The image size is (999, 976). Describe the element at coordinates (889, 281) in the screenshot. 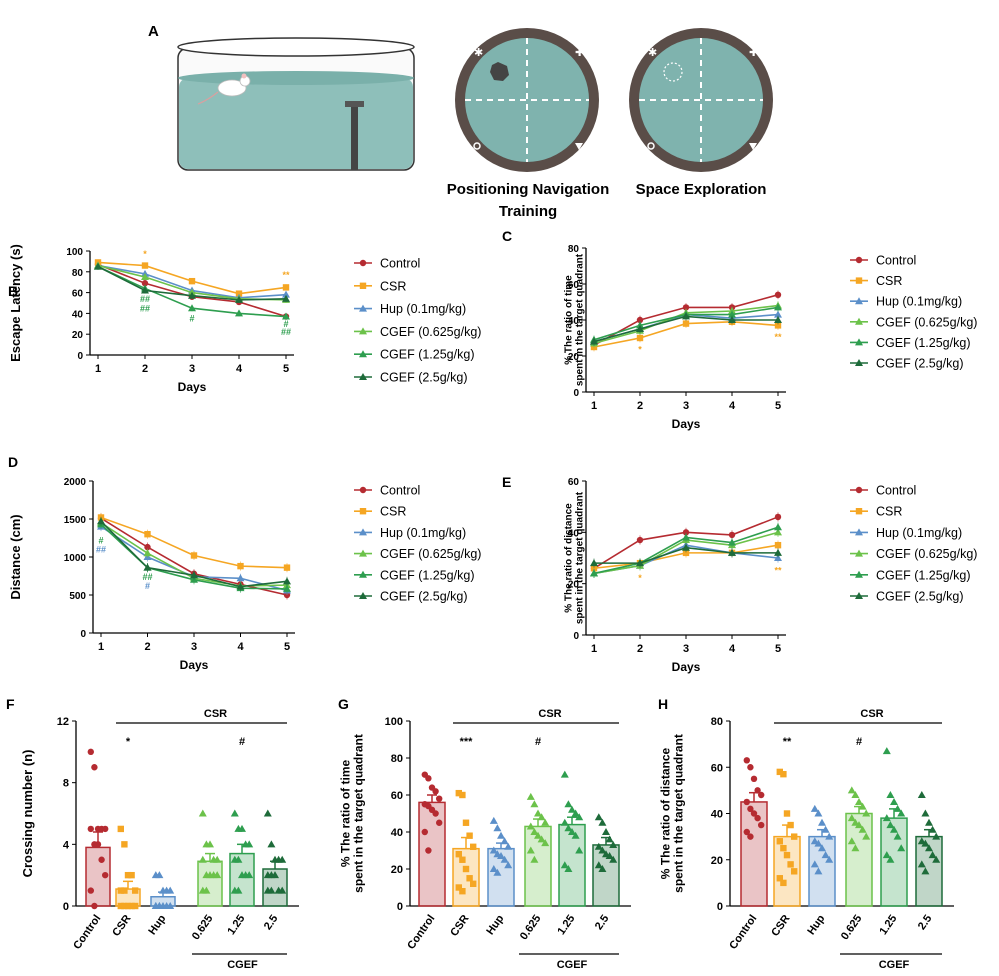

I see `legend-label: CSR` at that location.